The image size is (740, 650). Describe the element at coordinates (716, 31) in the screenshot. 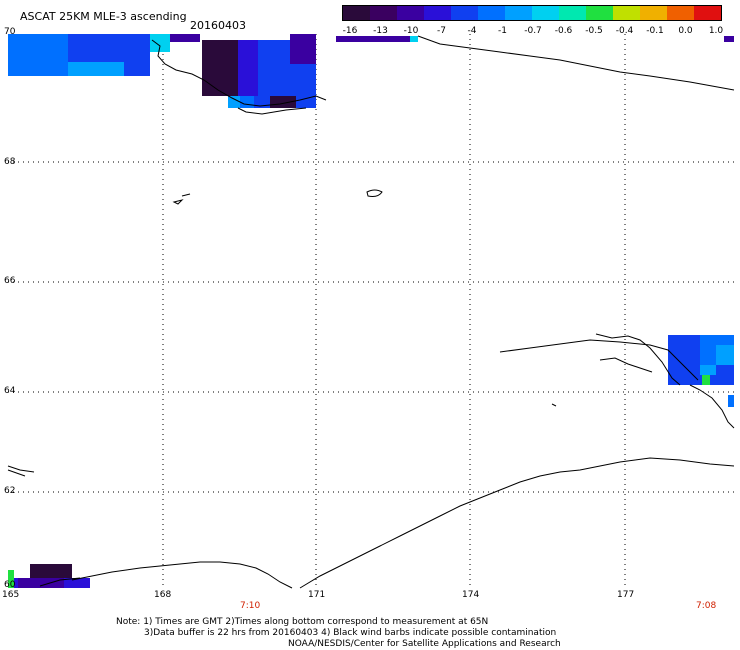

I see `colorbar-tick-label: 1.0` at that location.